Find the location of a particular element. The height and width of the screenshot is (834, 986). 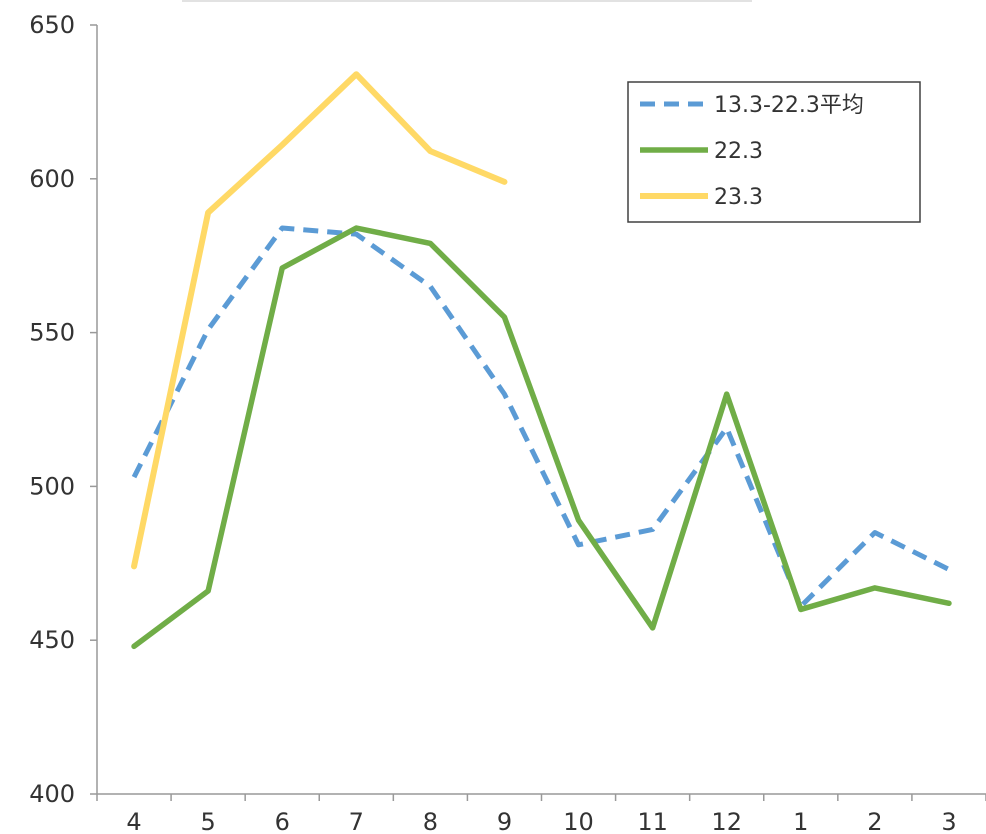

y-ticks: 400 450 500 550 600 650 is located at coordinates (63, 409).